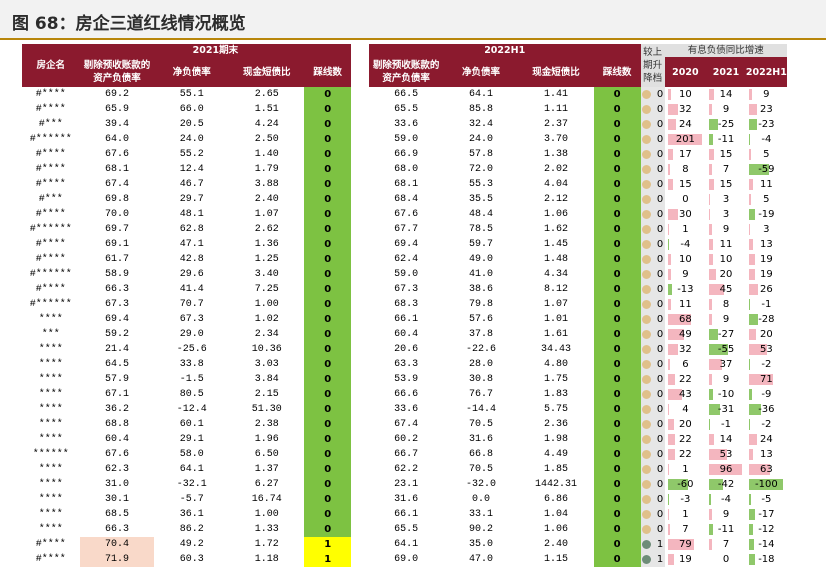 This screenshot has height=567, width=826. I want to click on growth-2020: 10, so click(686, 259).